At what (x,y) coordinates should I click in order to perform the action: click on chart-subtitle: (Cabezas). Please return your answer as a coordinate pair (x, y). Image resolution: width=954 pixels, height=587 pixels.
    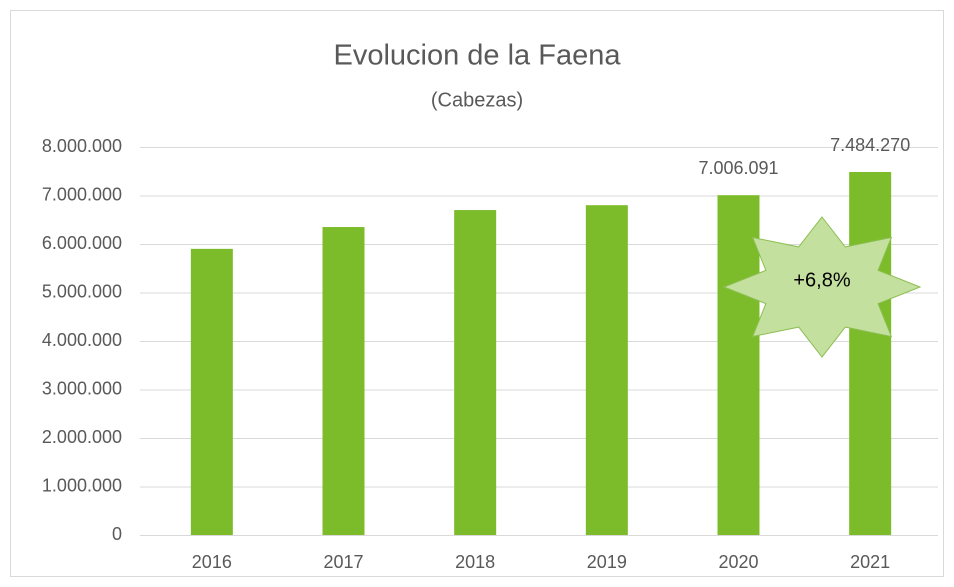
    Looking at the image, I should click on (477, 100).